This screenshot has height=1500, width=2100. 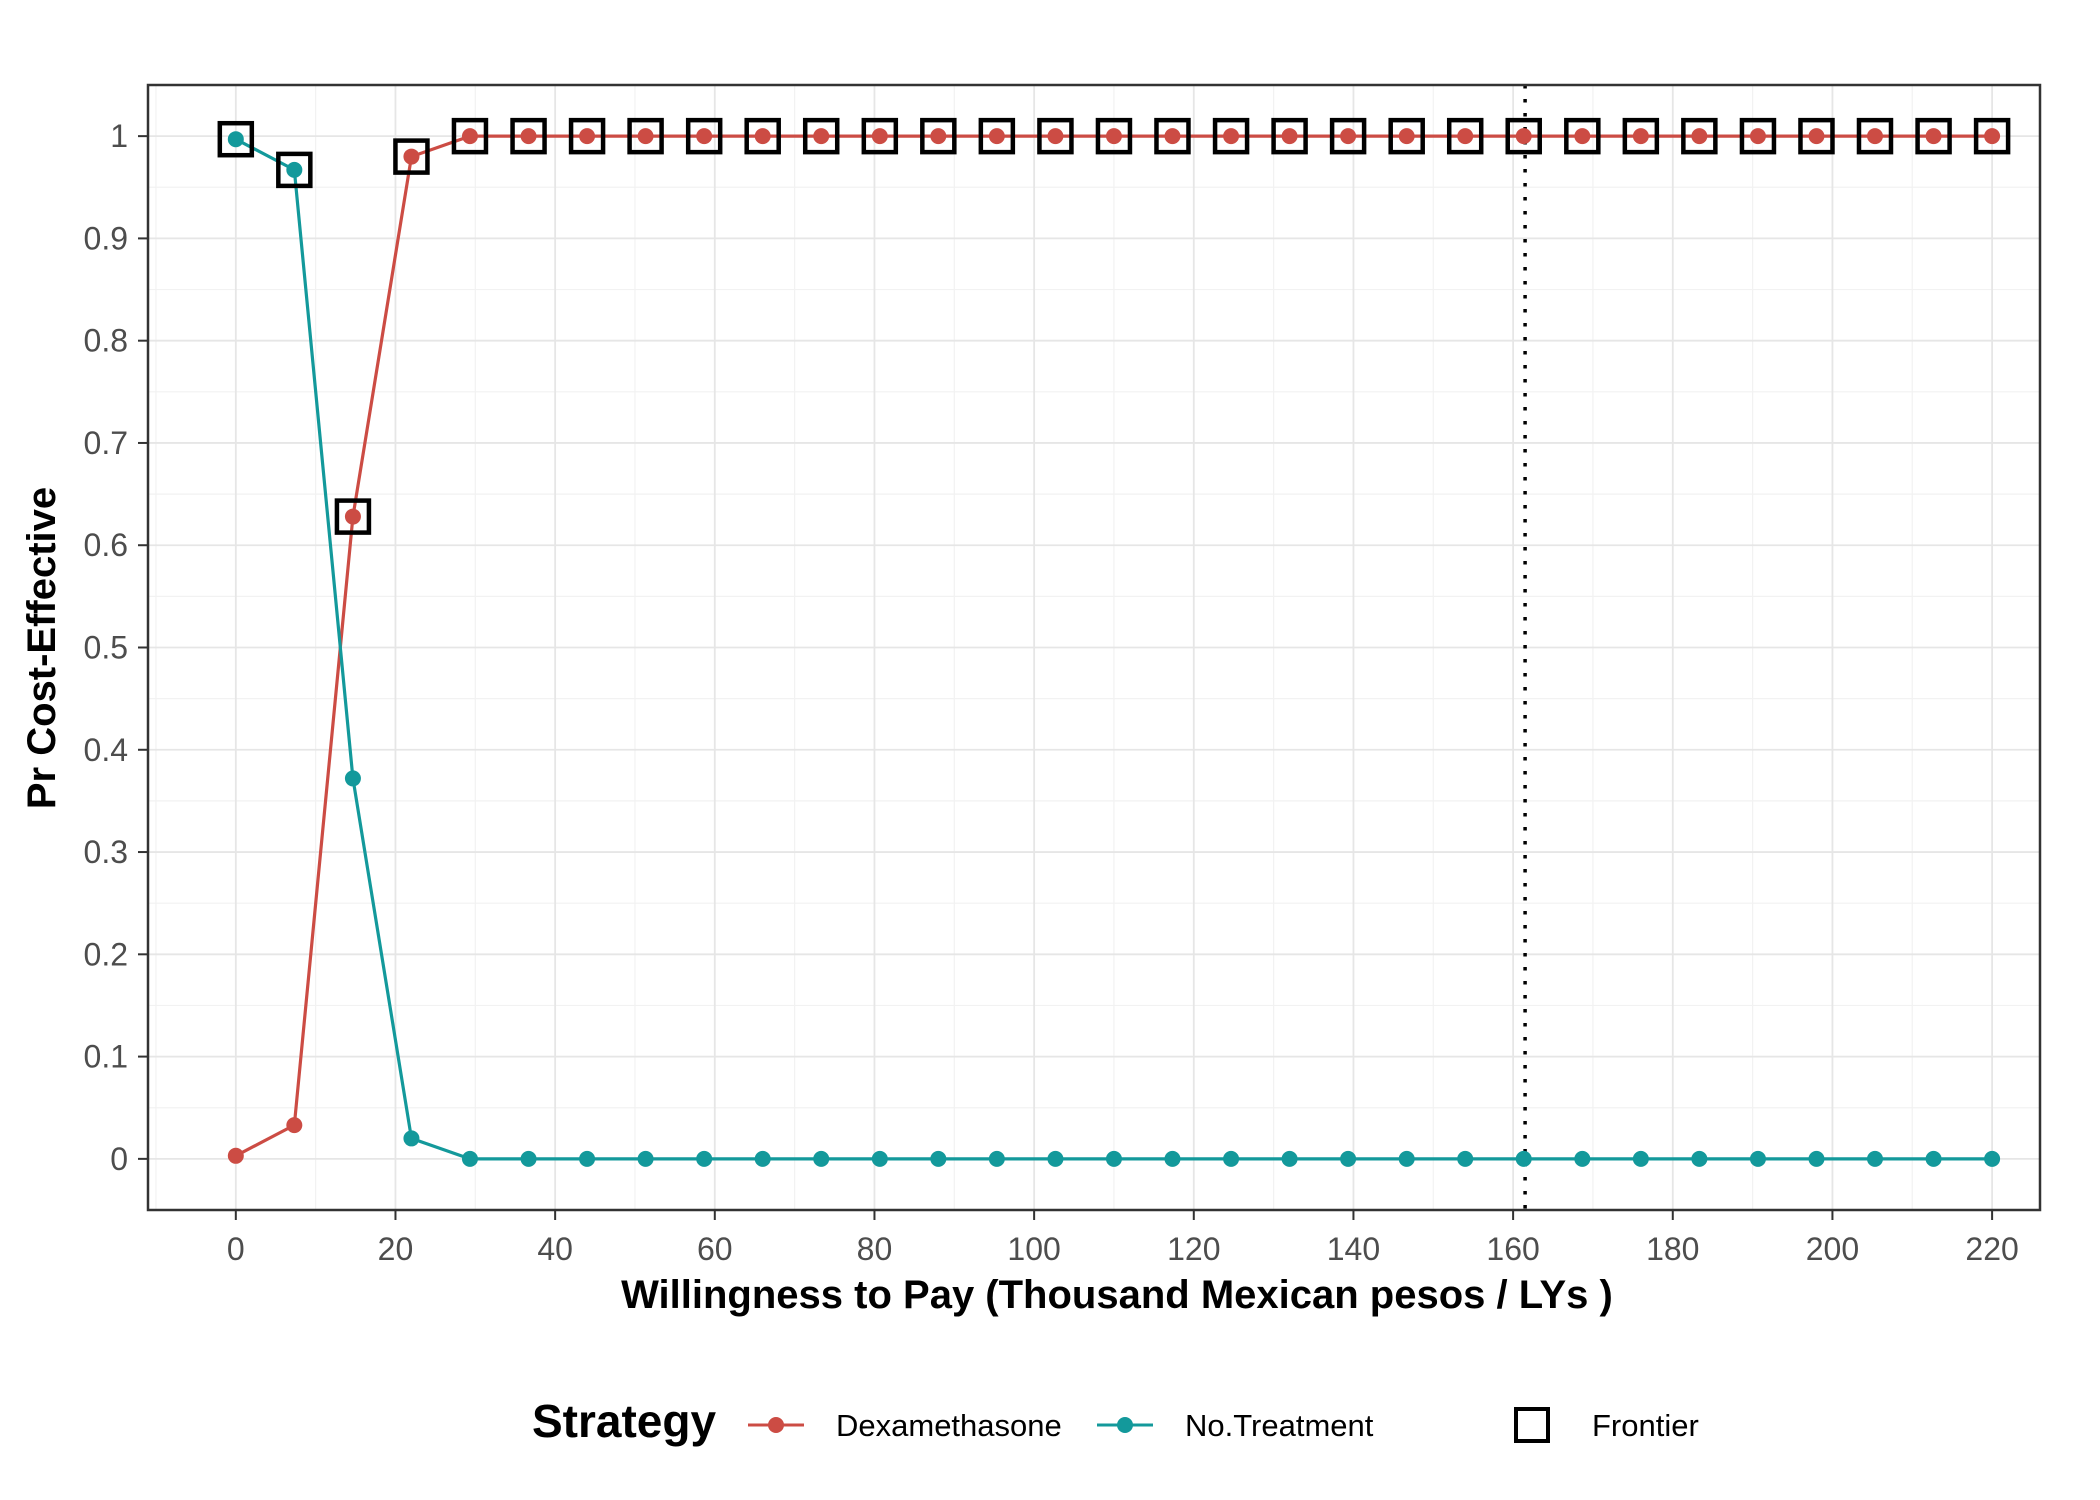 I want to click on y-axis-title: Pr Cost-Effective, so click(x=42, y=648).